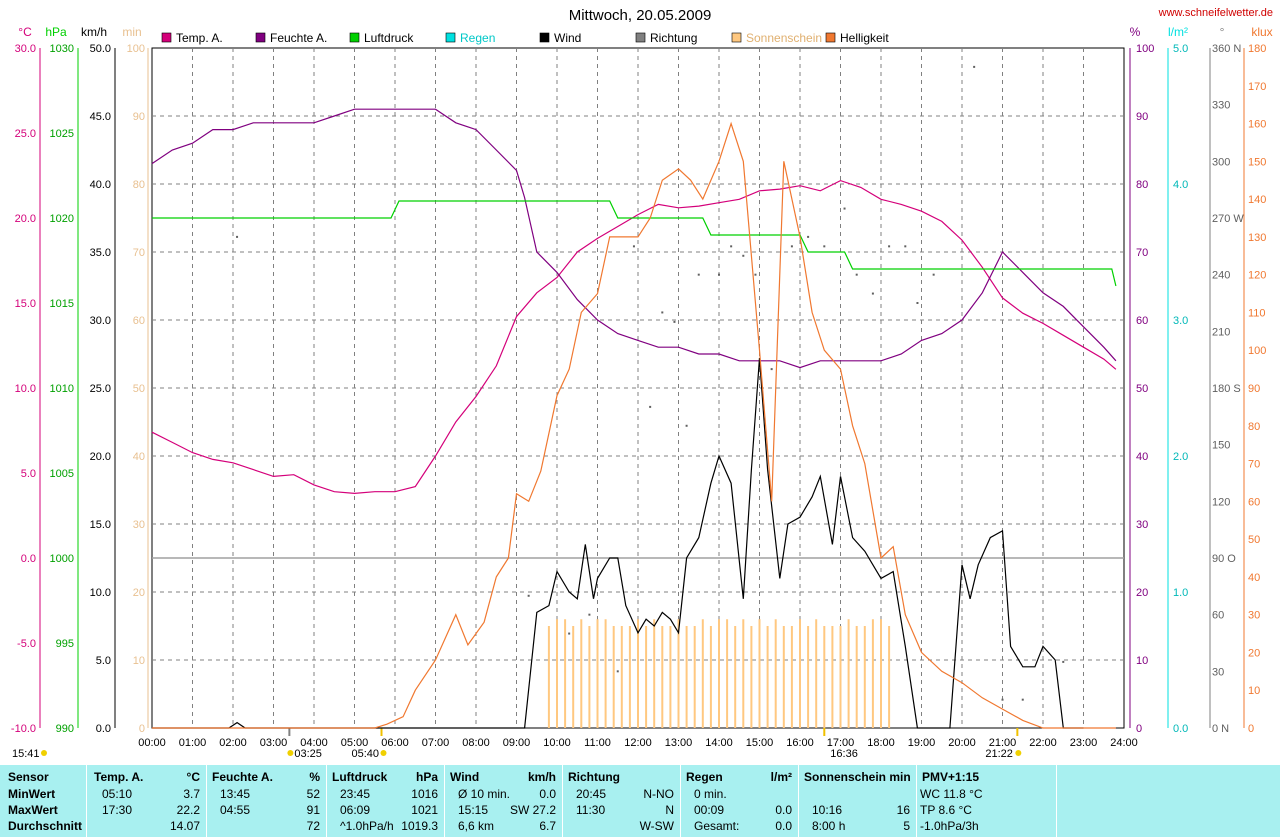 The image size is (1280, 837). What do you see at coordinates (841, 743) in the screenshot?
I see `x-tick-17: 17:00` at bounding box center [841, 743].